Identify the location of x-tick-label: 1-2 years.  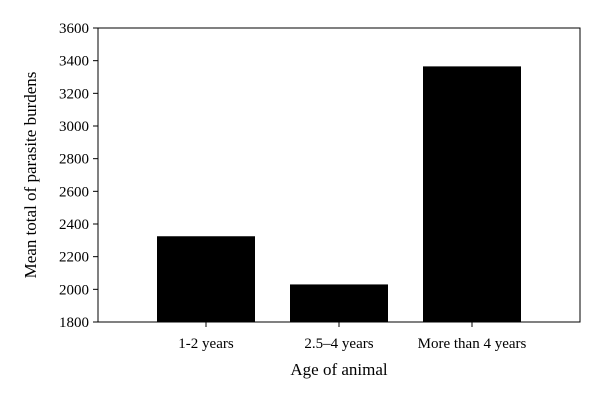
(206, 344).